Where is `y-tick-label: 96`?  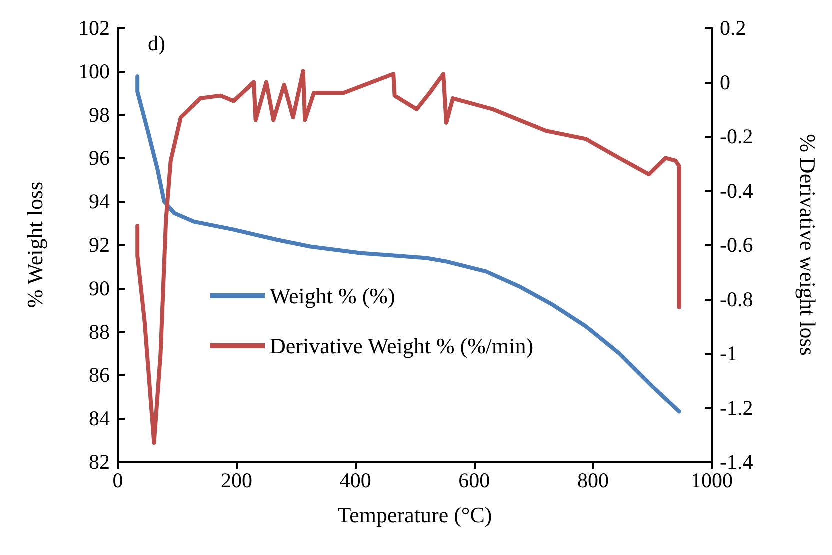
y-tick-label: 96 is located at coordinates (99, 158).